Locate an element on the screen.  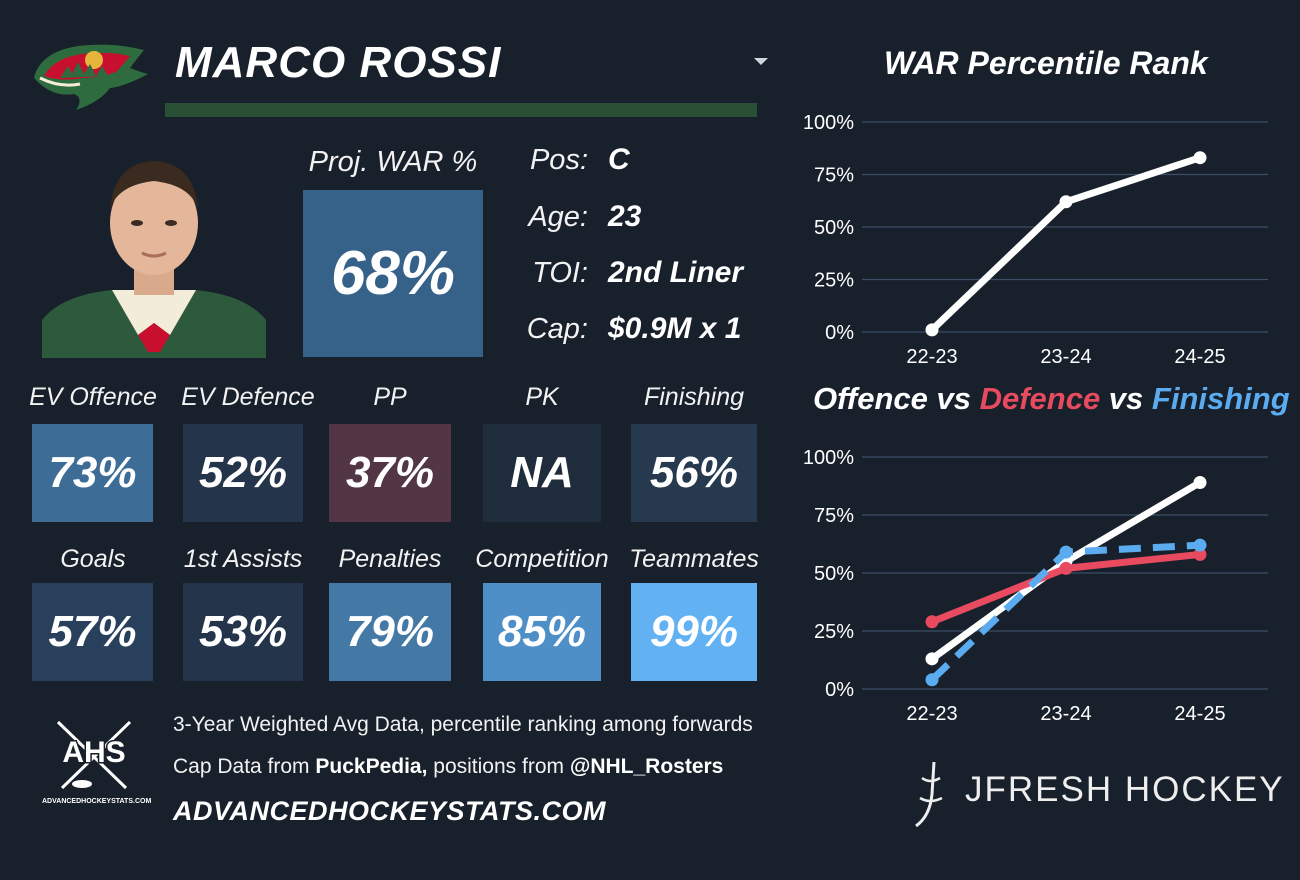
stat-box-finishing: 56% is located at coordinates (694, 473).